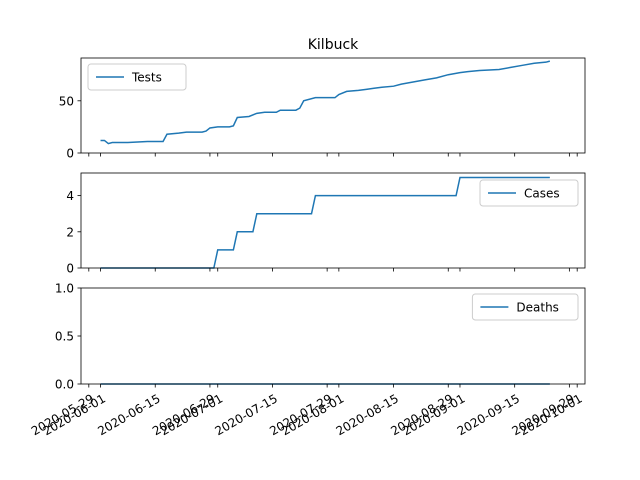  Describe the element at coordinates (64, 289) in the screenshot. I see `y-tick-label: 1.0` at that location.